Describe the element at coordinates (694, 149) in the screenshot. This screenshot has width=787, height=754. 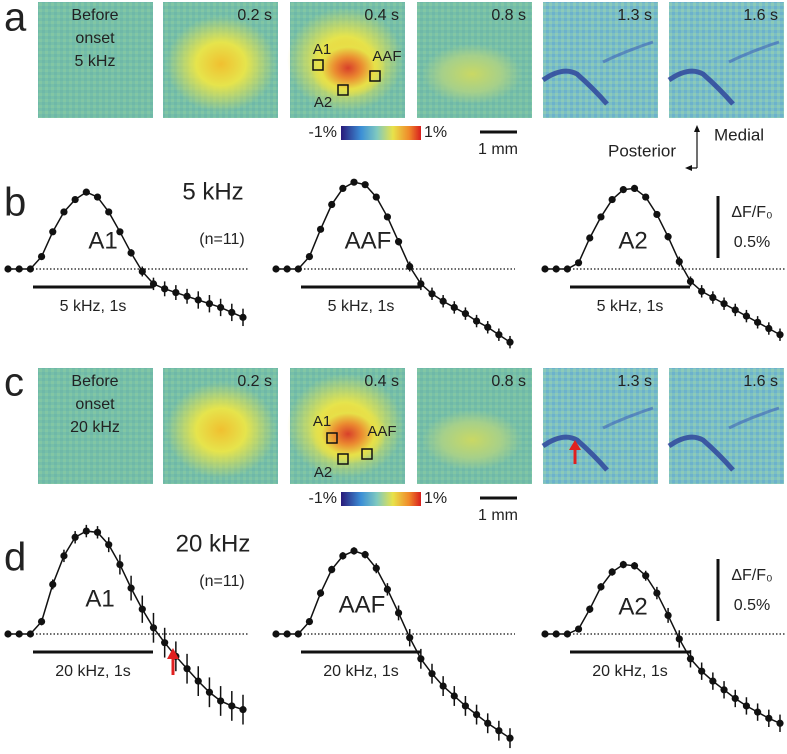
I see `orientation-arrows` at that location.